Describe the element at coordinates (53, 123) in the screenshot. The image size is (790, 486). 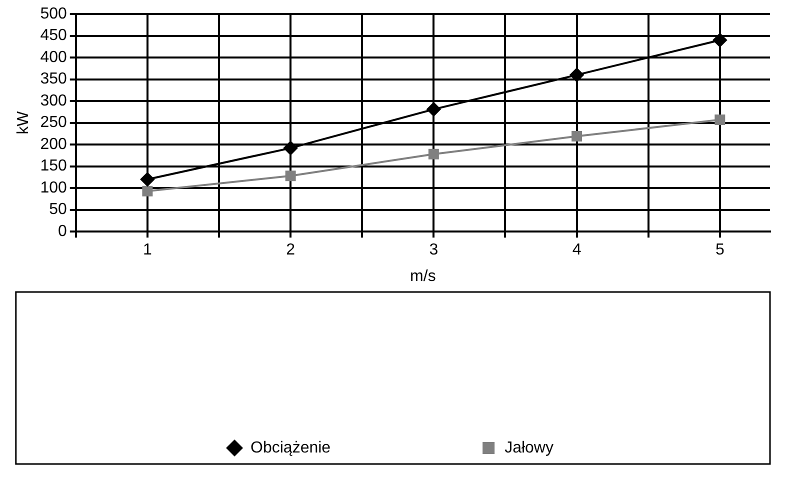
I see `y-tick-label: 250` at that location.